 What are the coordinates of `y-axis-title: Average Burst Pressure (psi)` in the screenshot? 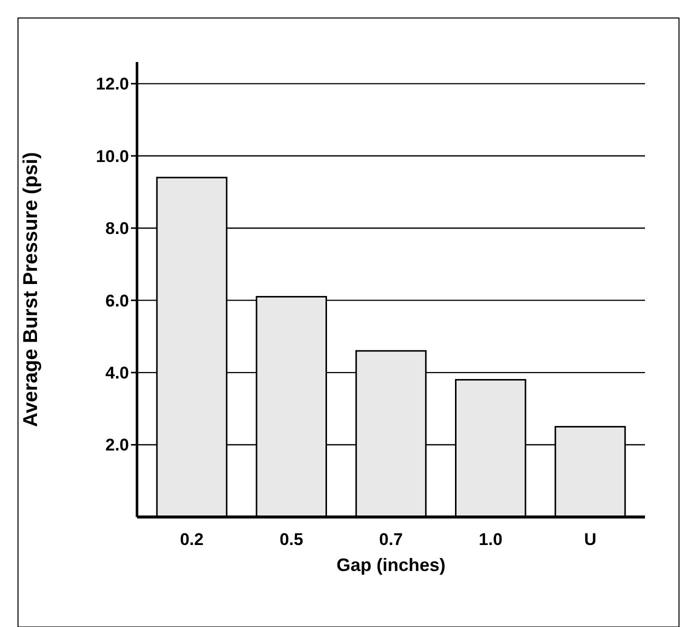 It's located at (31, 289).